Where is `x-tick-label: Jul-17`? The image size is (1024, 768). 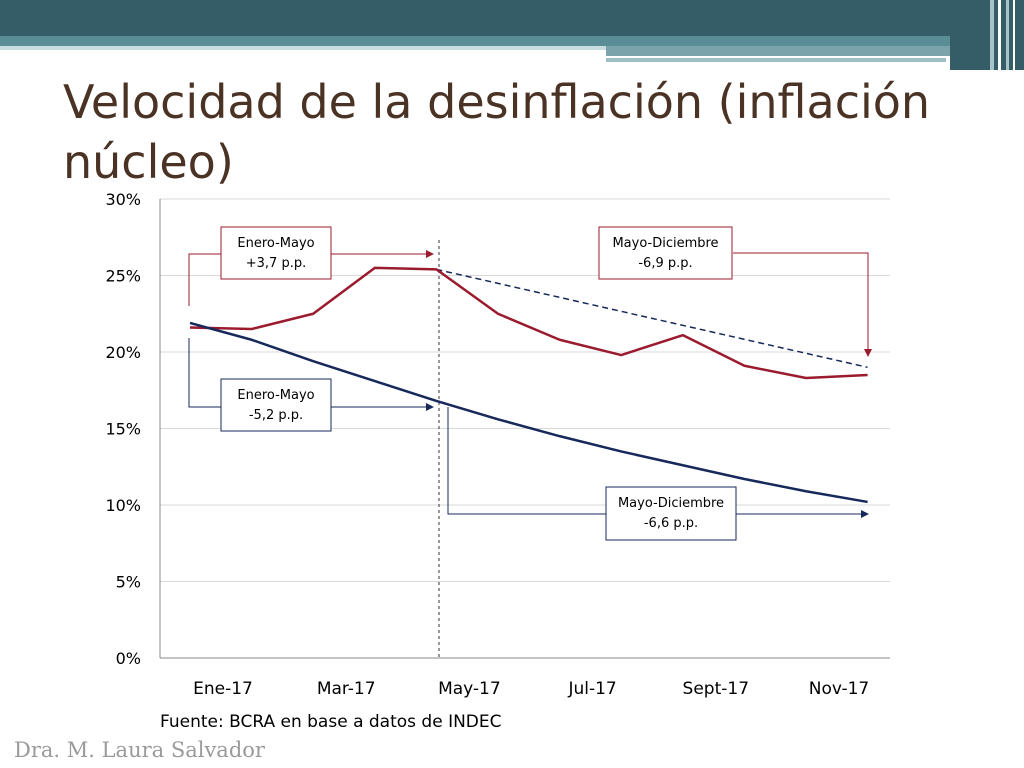
x-tick-label: Jul-17 is located at coordinates (591, 689).